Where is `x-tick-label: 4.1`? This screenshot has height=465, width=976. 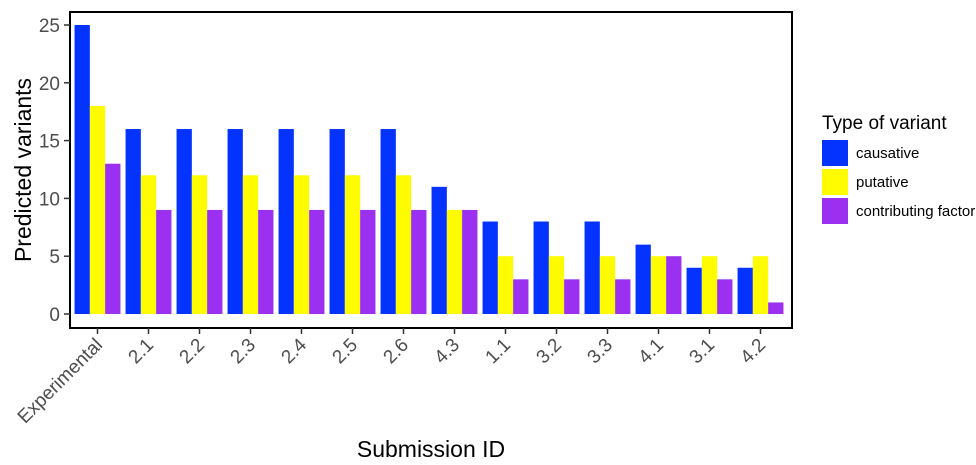 x-tick-label: 4.1 is located at coordinates (652, 352).